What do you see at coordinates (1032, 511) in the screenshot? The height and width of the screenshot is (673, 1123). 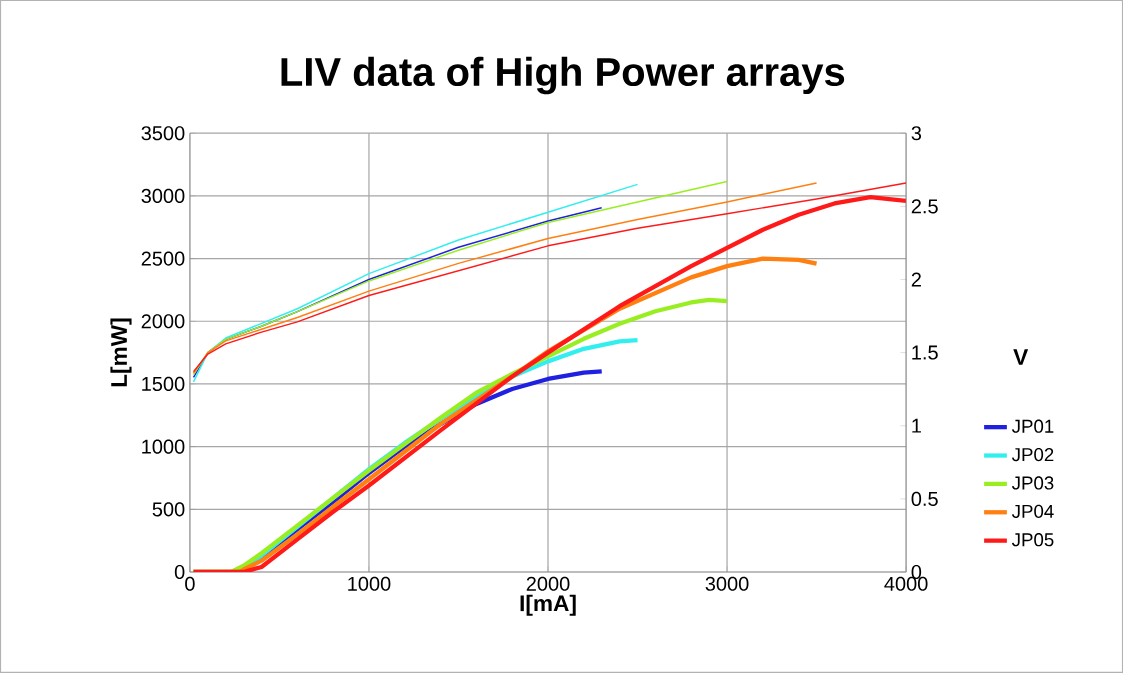 I see `legend-label: JP04` at bounding box center [1032, 511].